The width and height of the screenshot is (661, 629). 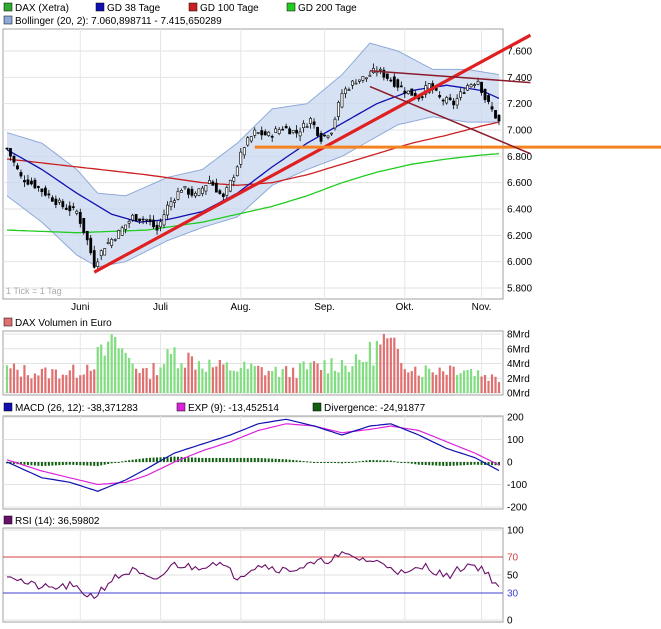 I want to click on macd-tick-label: 200, so click(x=515, y=418).